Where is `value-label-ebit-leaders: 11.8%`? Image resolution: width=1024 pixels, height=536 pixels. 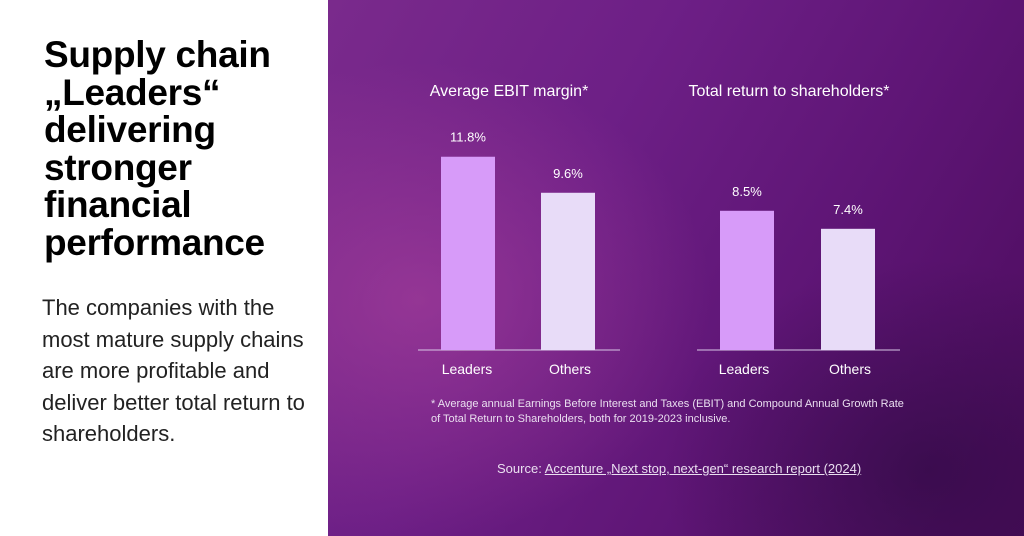
value-label-ebit-leaders: 11.8% is located at coordinates (468, 137).